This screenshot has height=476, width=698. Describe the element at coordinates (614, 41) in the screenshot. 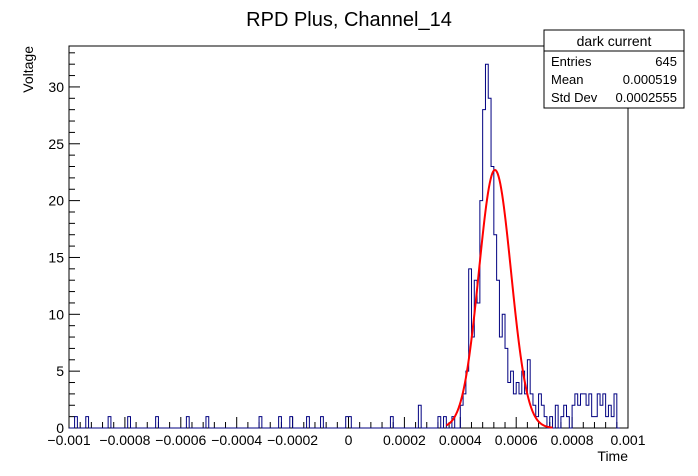

I see `stats-box-title: dark current` at that location.